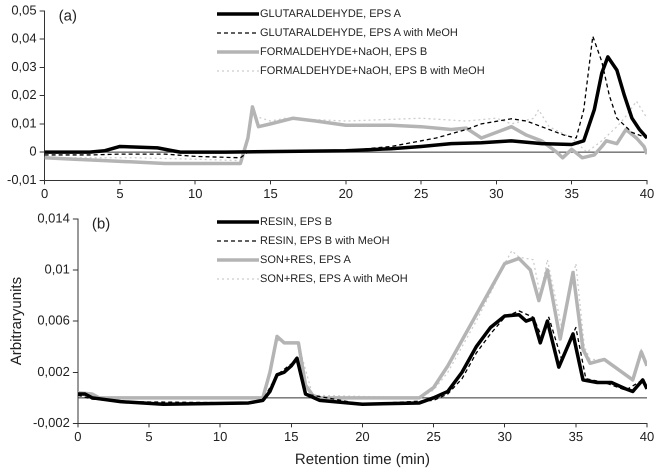 The image size is (661, 475). What do you see at coordinates (53, 218) in the screenshot?
I see `y-tick-label: 0,014` at bounding box center [53, 218].